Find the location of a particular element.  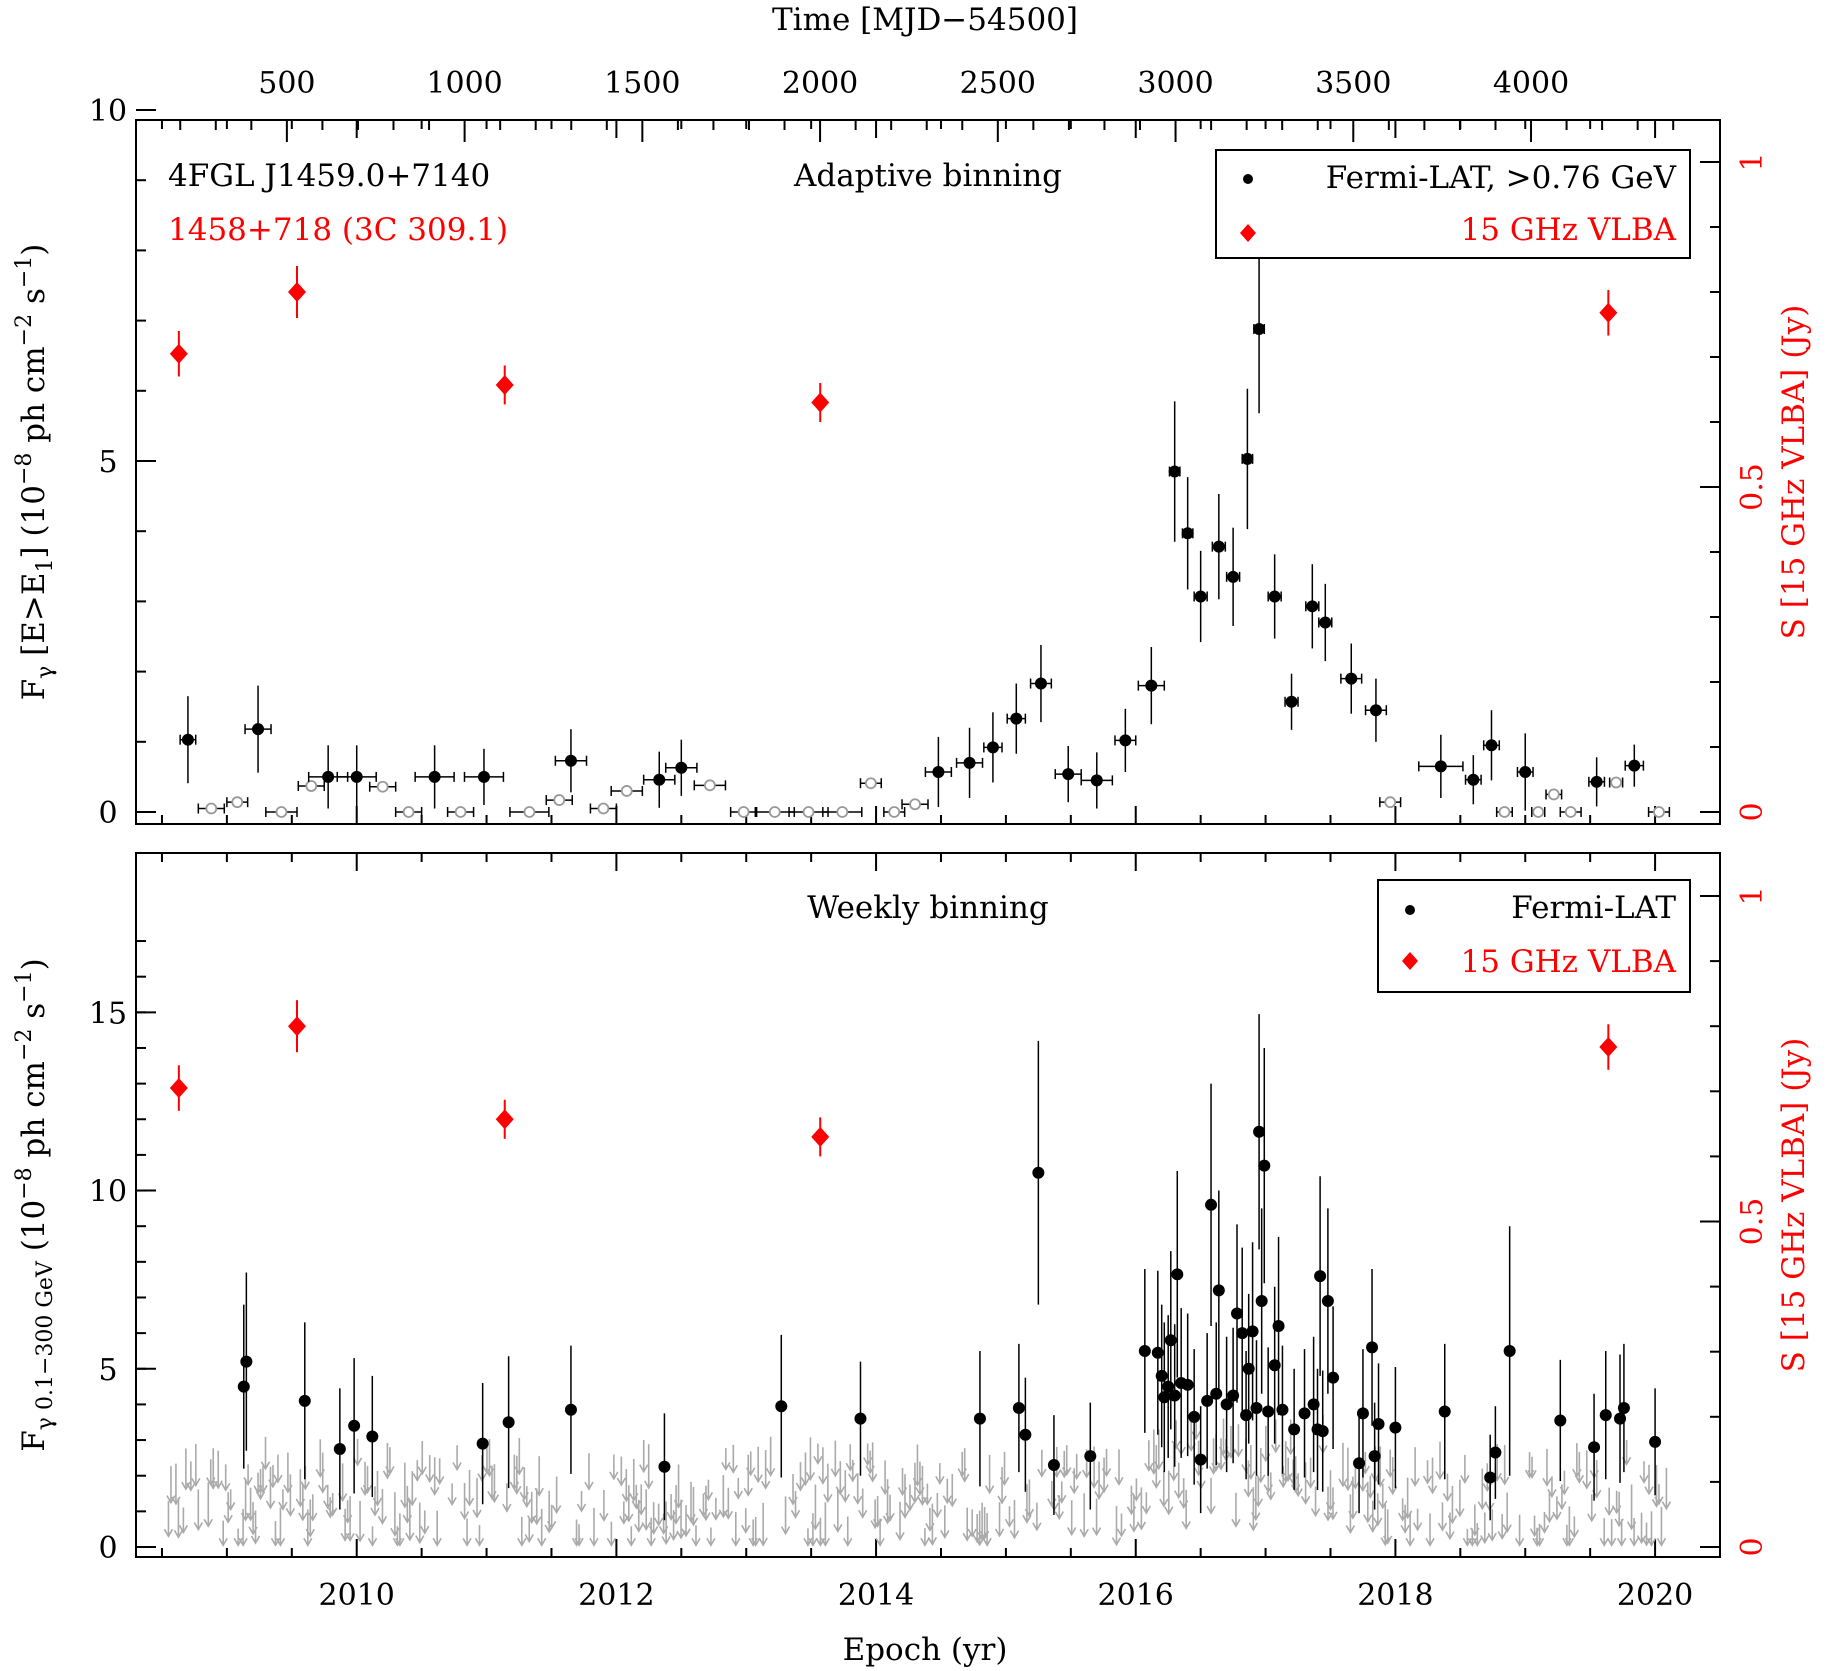

bottom-y-tick-label: 0 is located at coordinates (107, 1548).